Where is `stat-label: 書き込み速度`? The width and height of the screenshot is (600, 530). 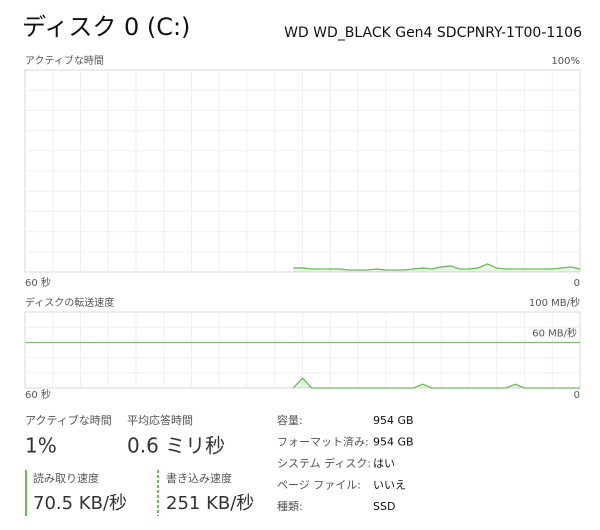 stat-label: 書き込み速度 is located at coordinates (199, 478).